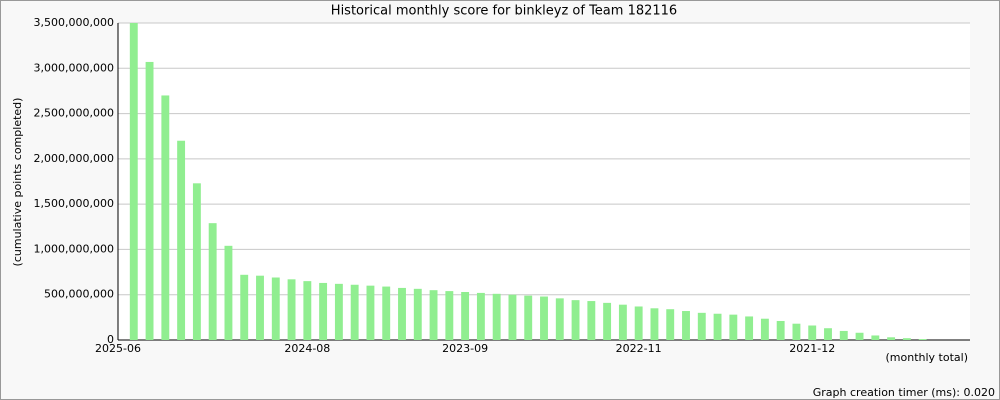 Image resolution: width=1000 pixels, height=400 pixels. I want to click on footer: Graph creation timer (ms): 0.020, so click(904, 392).